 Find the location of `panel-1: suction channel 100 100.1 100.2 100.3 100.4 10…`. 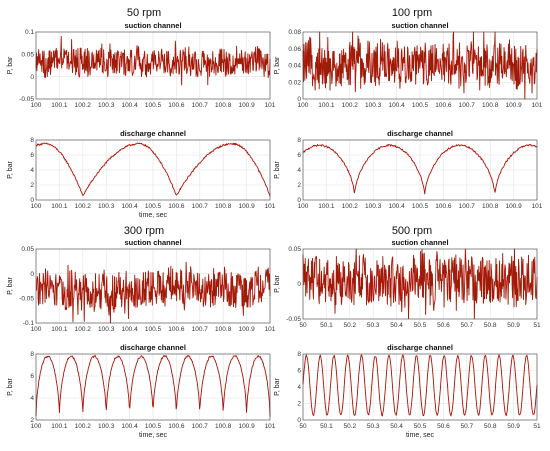

panel-1: suction channel 100 100.1 100.2 100.3 100.4 10… is located at coordinates (141, 65).